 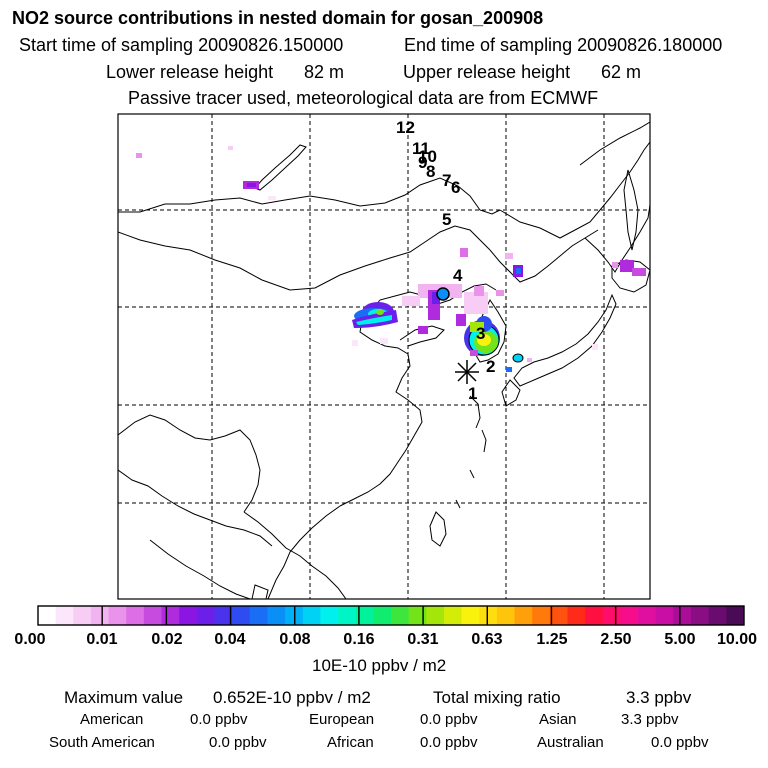 I want to click on trajectory-point: 4, so click(x=458, y=275).